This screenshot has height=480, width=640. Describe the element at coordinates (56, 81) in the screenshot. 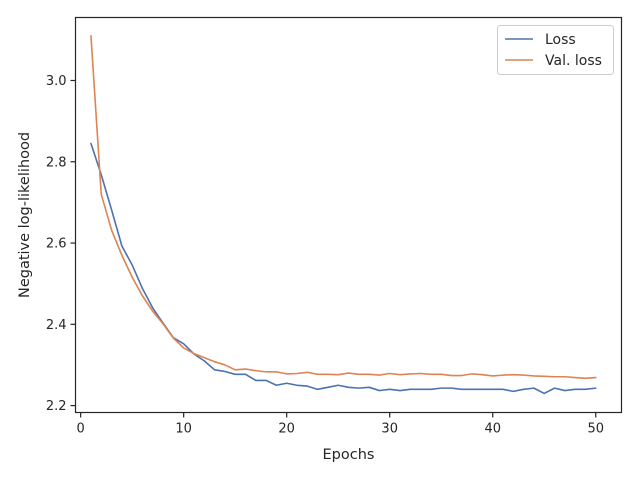

I see `y-tick-label: 3.0` at that location.